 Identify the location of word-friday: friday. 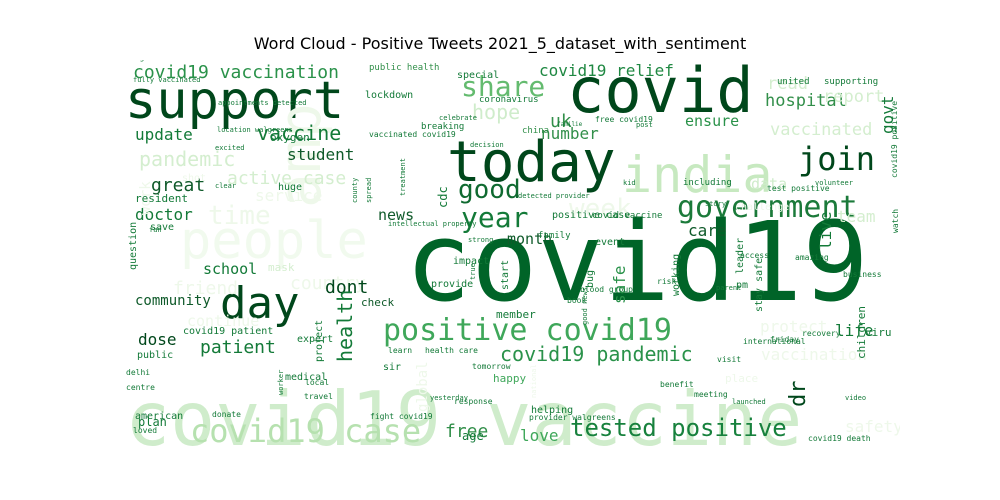
(784, 339).